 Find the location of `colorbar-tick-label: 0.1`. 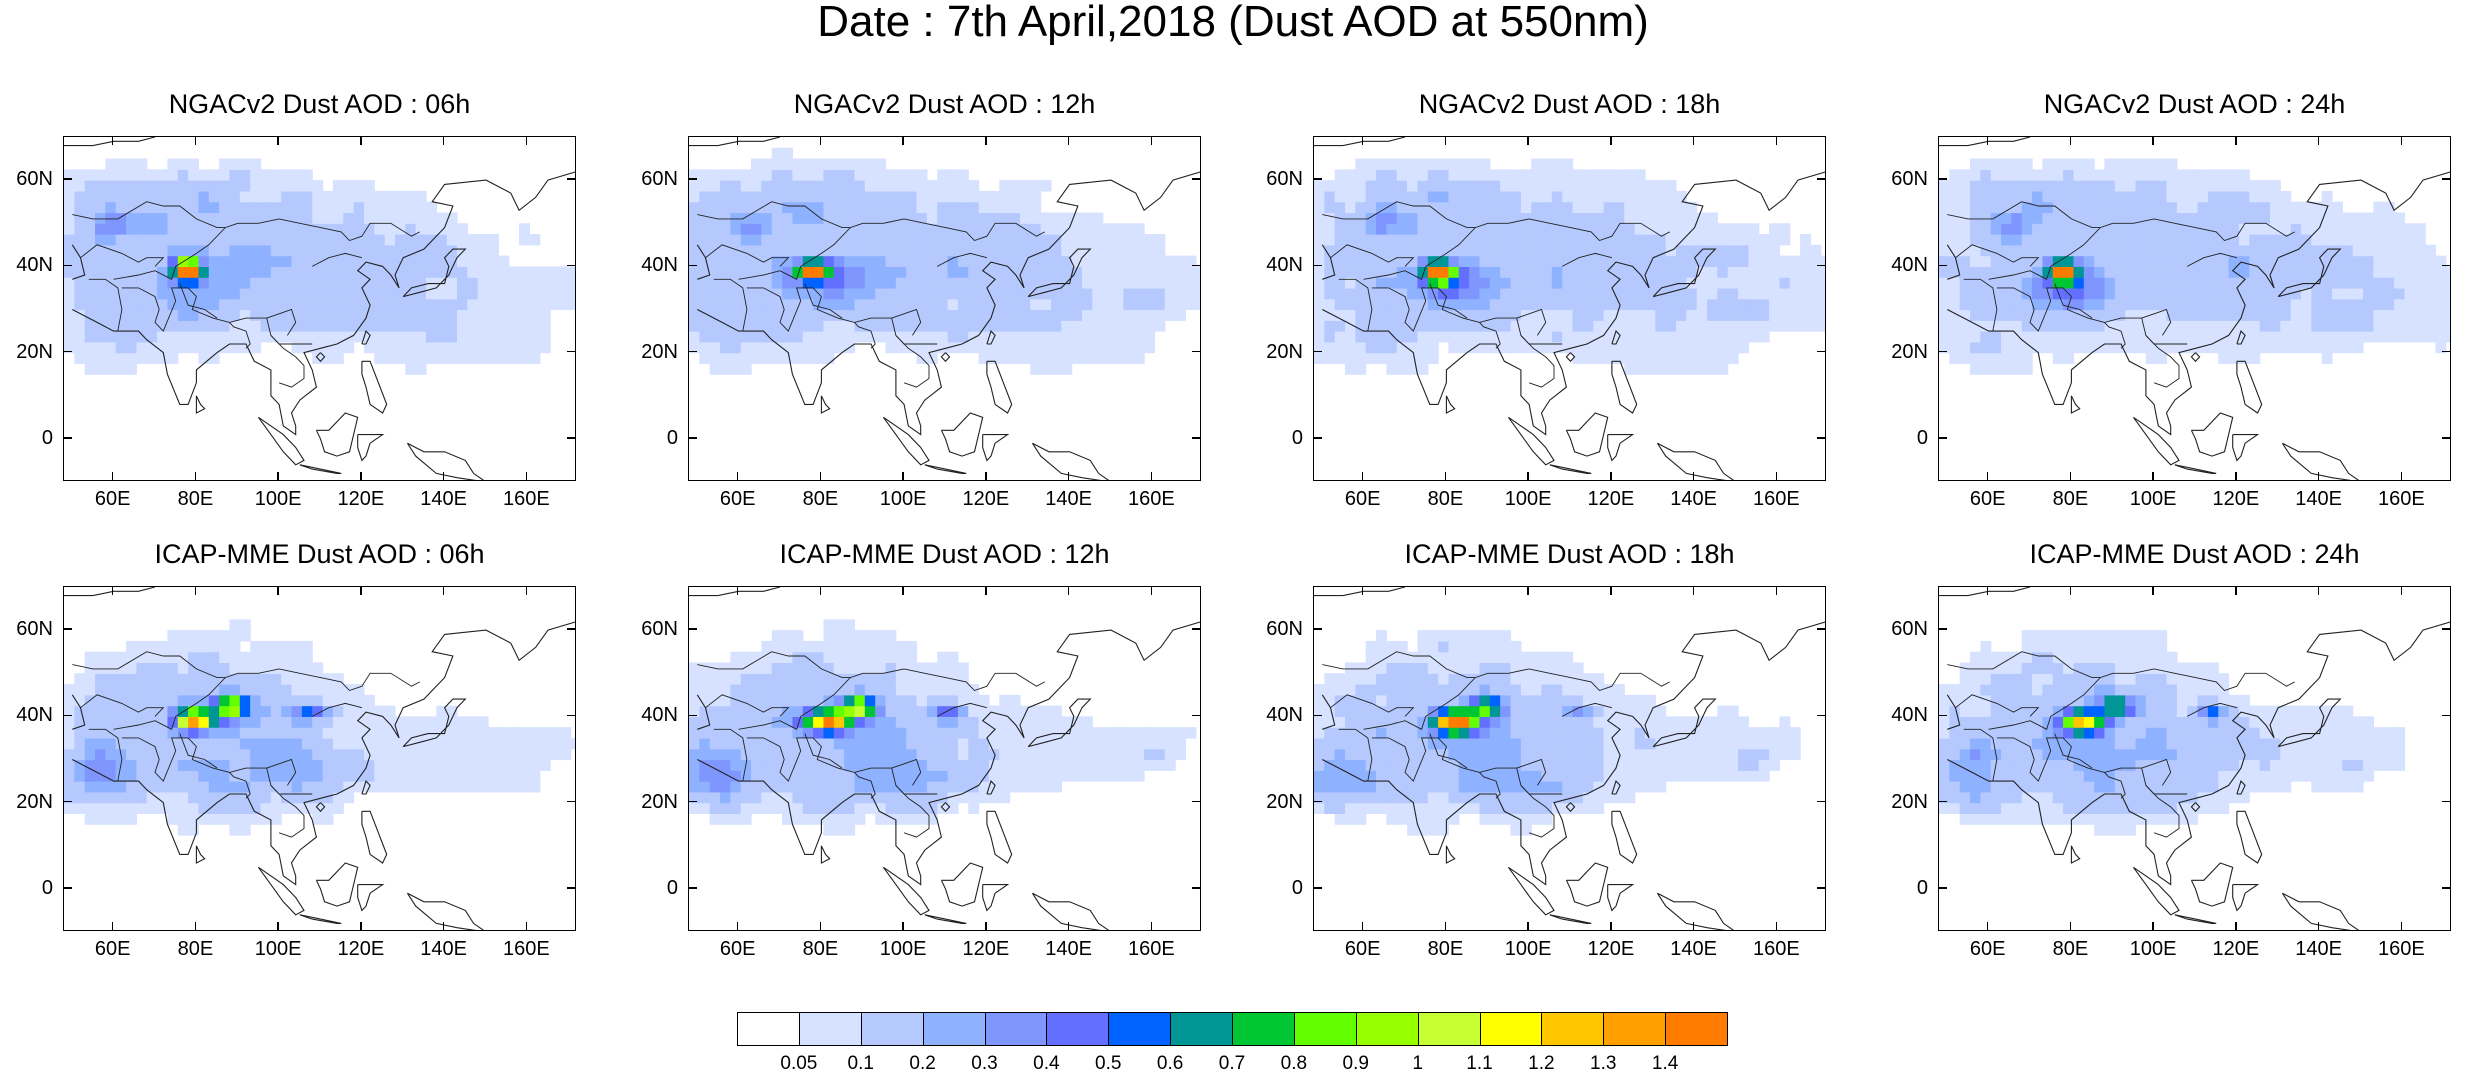

colorbar-tick-label: 0.1 is located at coordinates (861, 1063).